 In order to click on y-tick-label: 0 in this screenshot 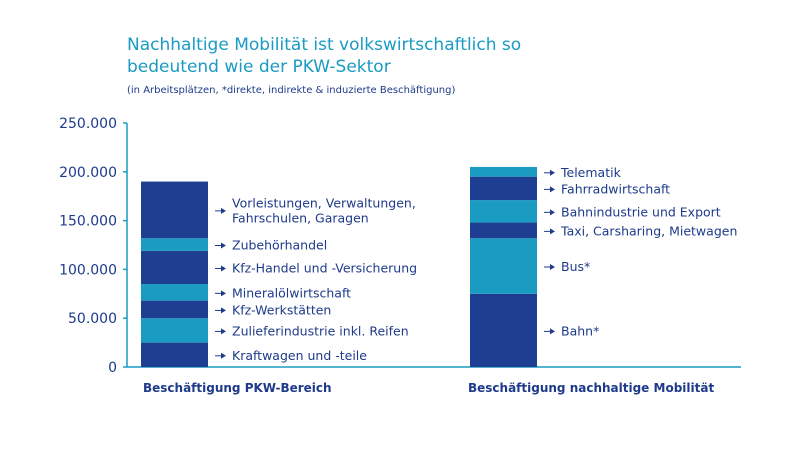, I will do `click(112, 368)`.